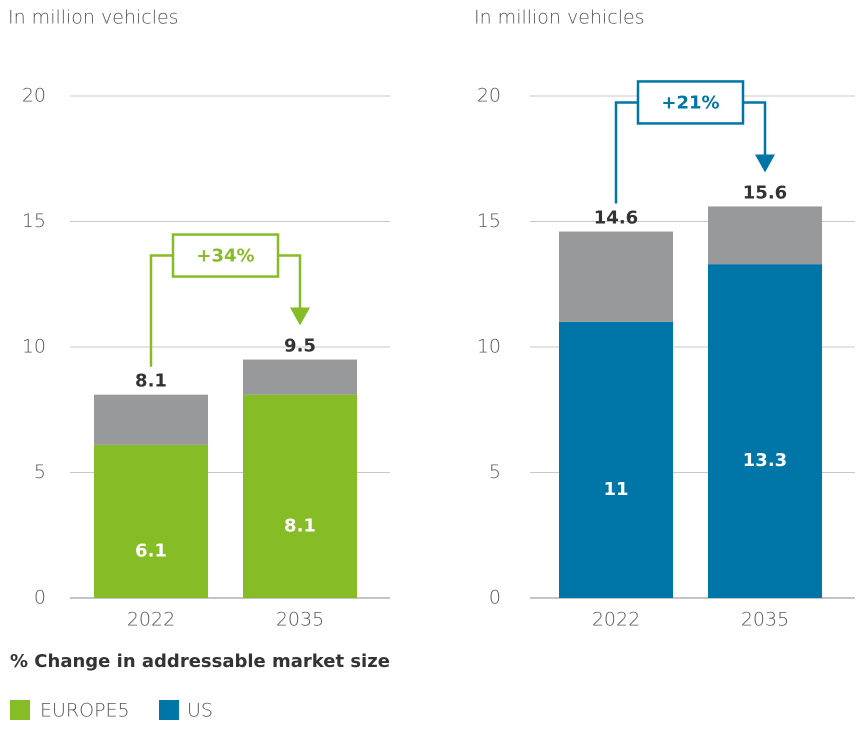 Image resolution: width=860 pixels, height=729 pixels. Describe the element at coordinates (225, 256) in the screenshot. I see `annotation-label: +34%` at that location.